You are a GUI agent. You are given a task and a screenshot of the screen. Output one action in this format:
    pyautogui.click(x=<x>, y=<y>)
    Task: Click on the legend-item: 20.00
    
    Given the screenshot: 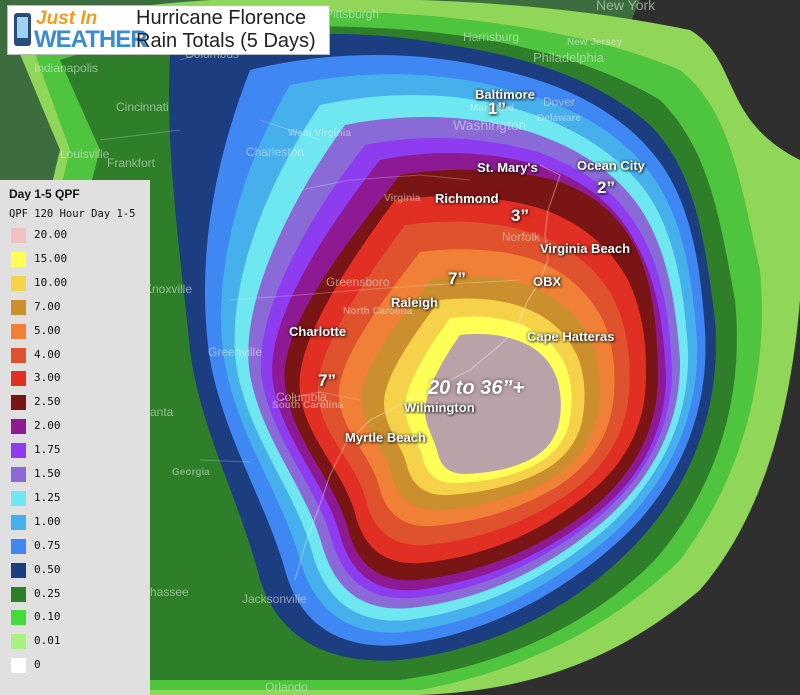 What is the action you would take?
    pyautogui.click(x=76, y=234)
    